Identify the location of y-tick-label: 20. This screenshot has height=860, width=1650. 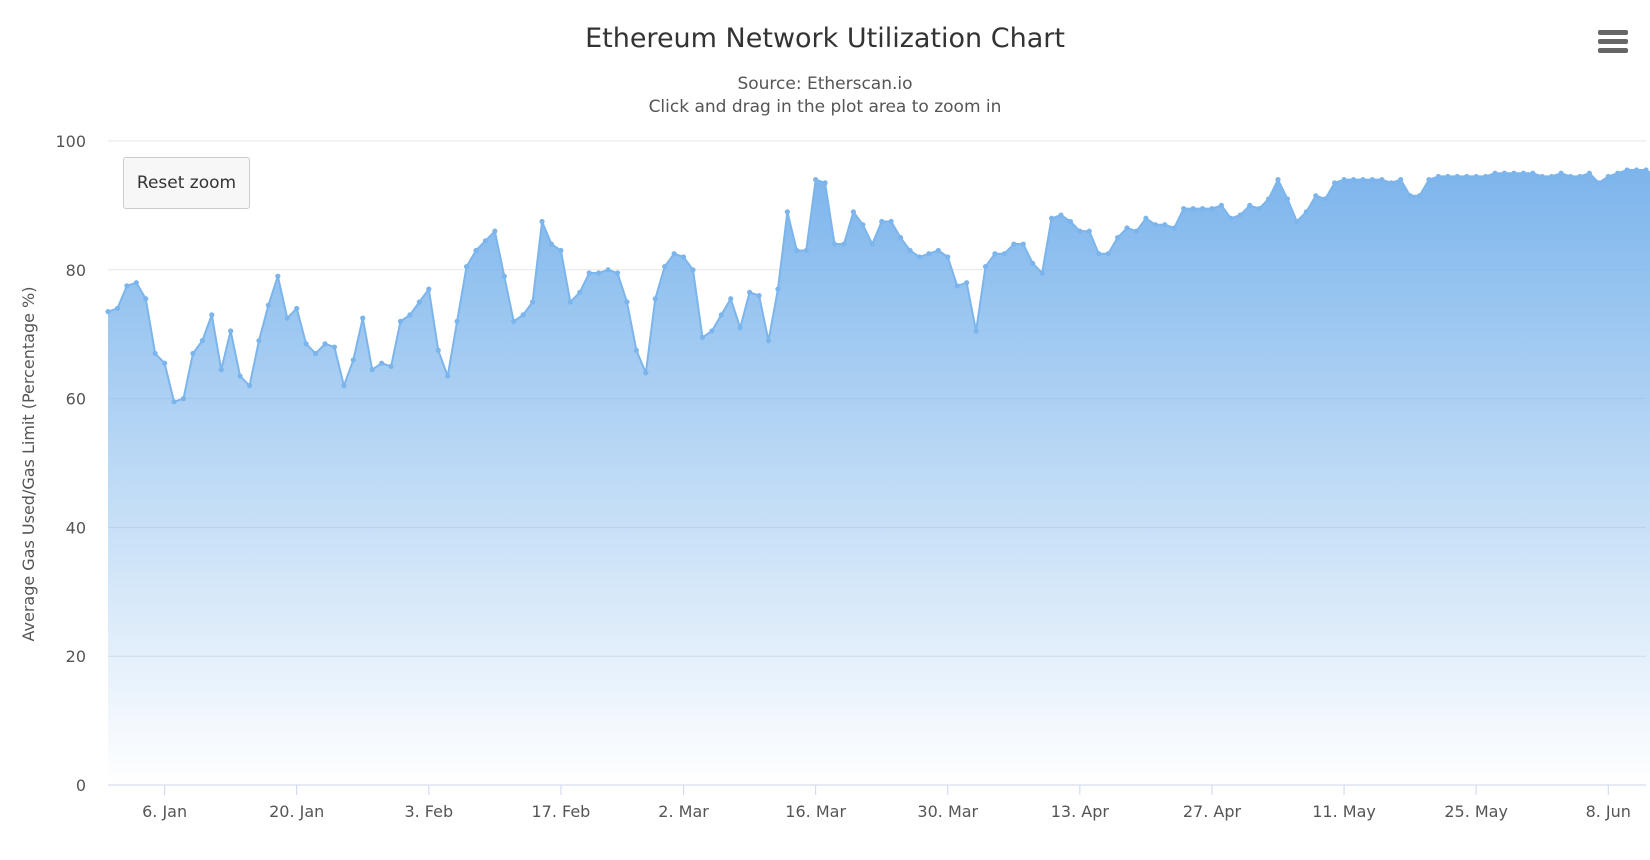
(76, 656).